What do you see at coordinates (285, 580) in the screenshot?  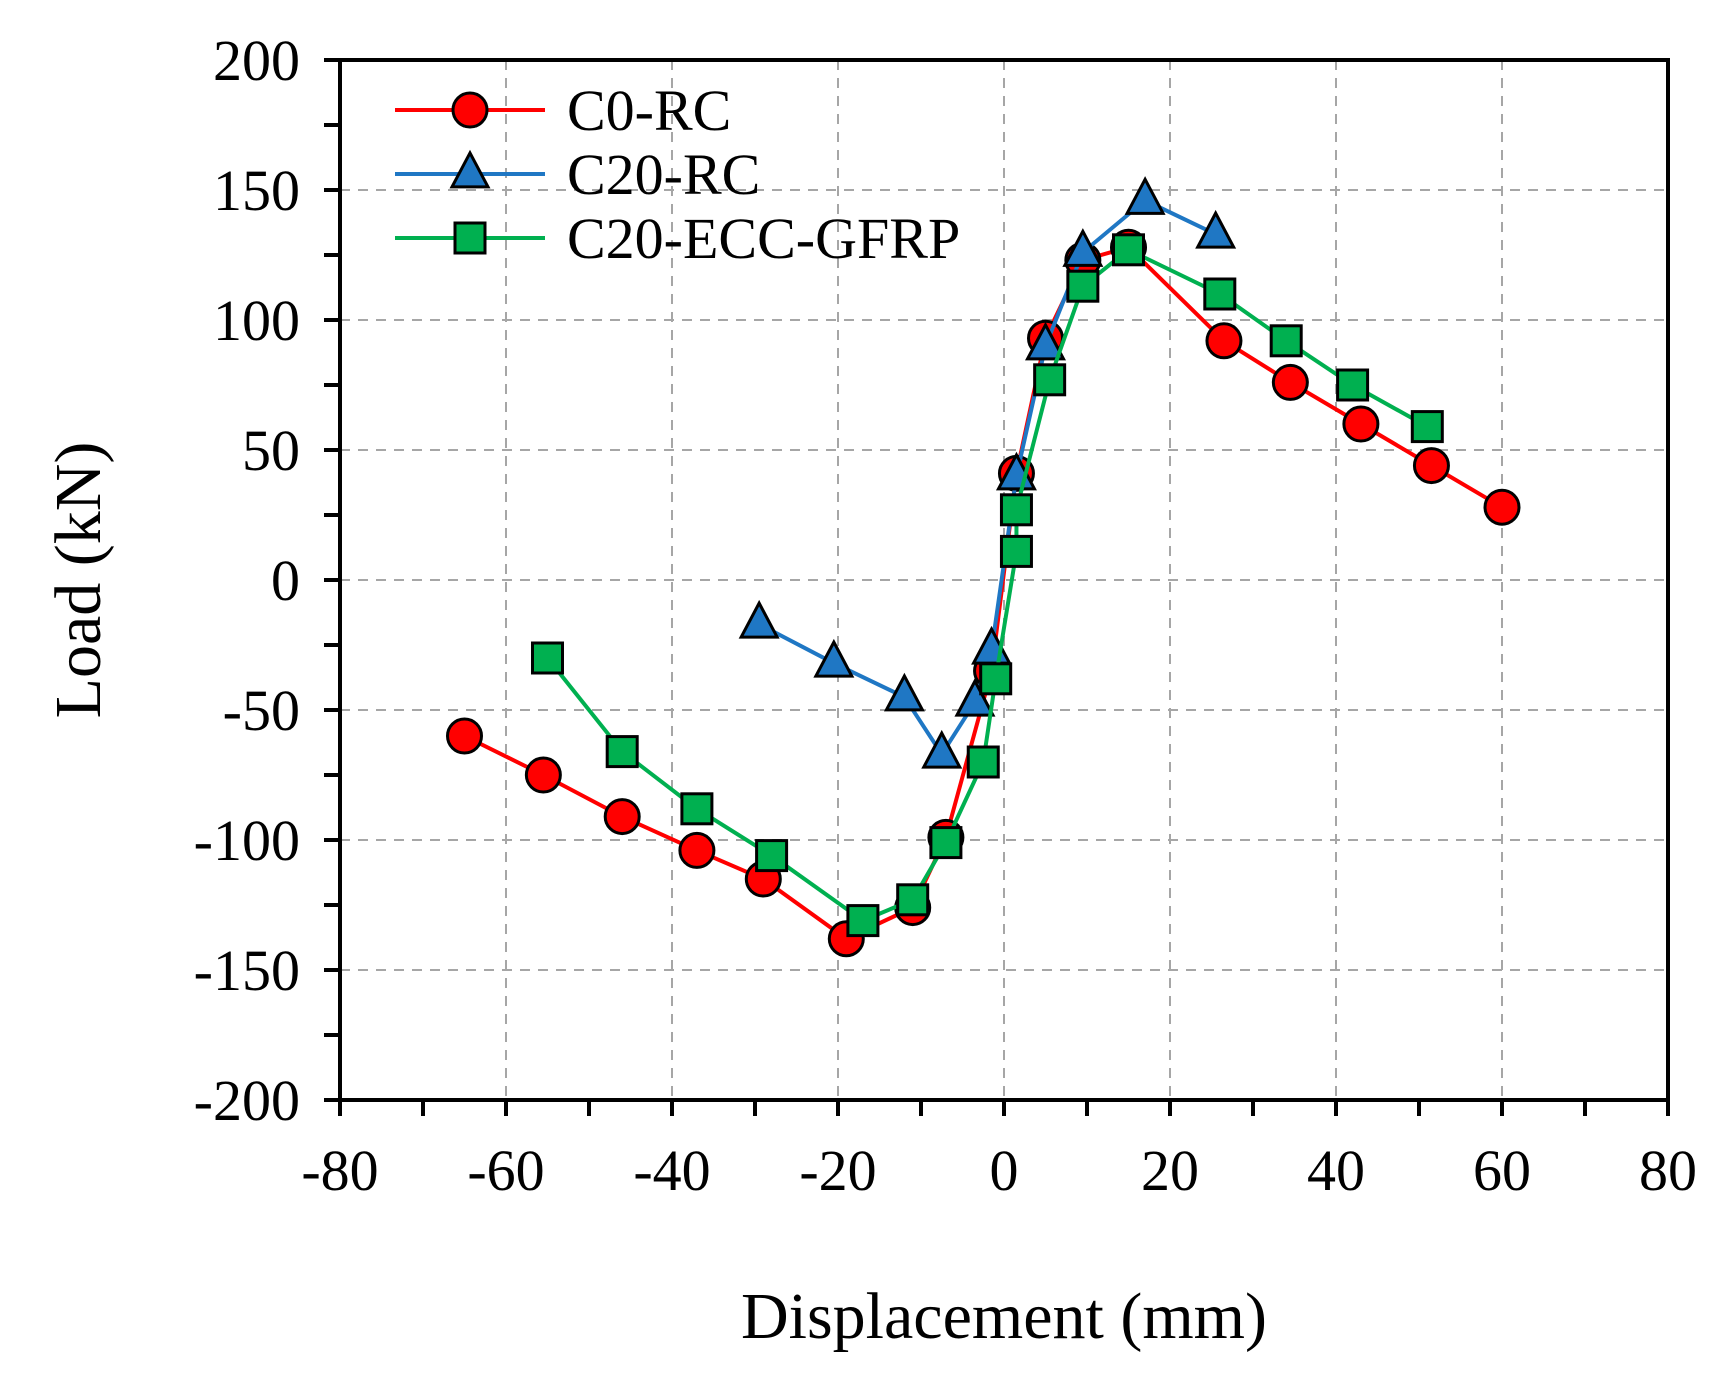 I see `y-tick-label: 0` at bounding box center [285, 580].